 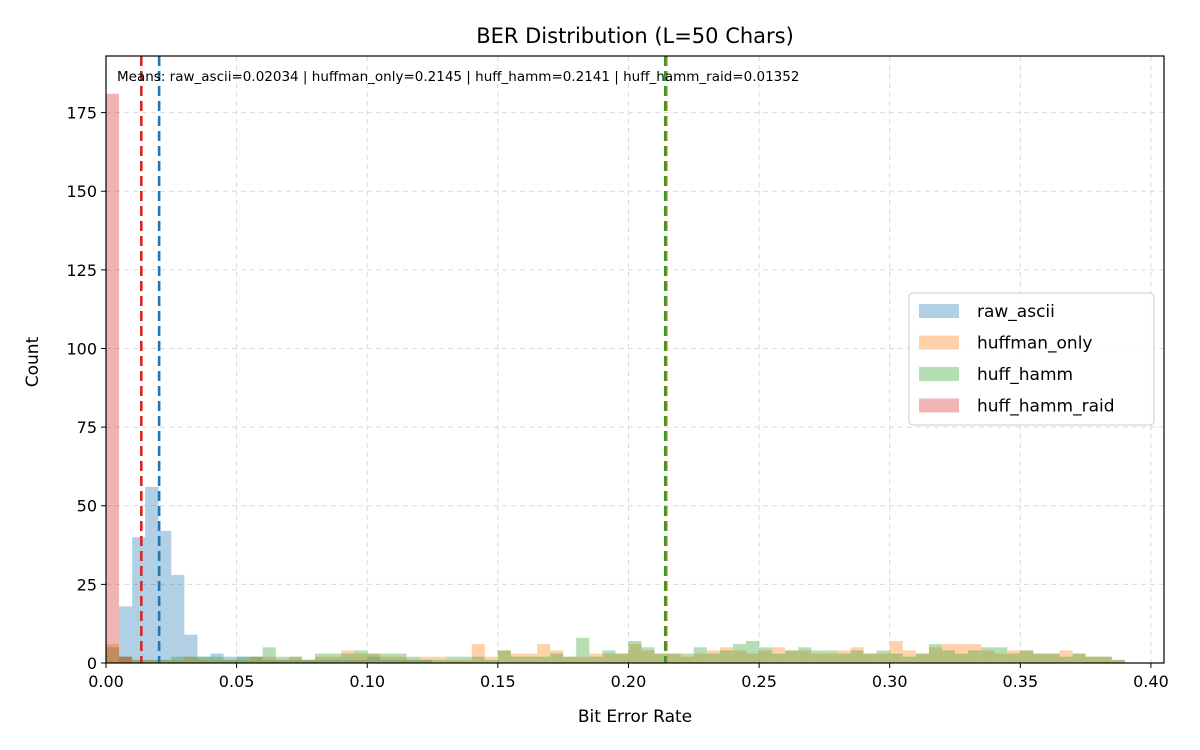 What do you see at coordinates (81, 113) in the screenshot?
I see `y-tick-label: 175` at bounding box center [81, 113].